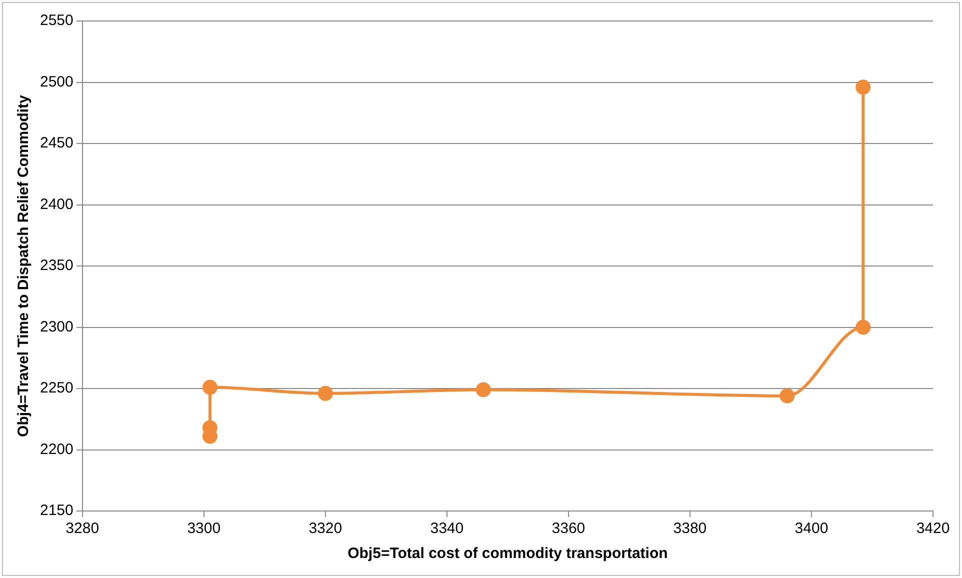 This screenshot has width=962, height=578. I want to click on x-tick-label: 3420, so click(933, 529).